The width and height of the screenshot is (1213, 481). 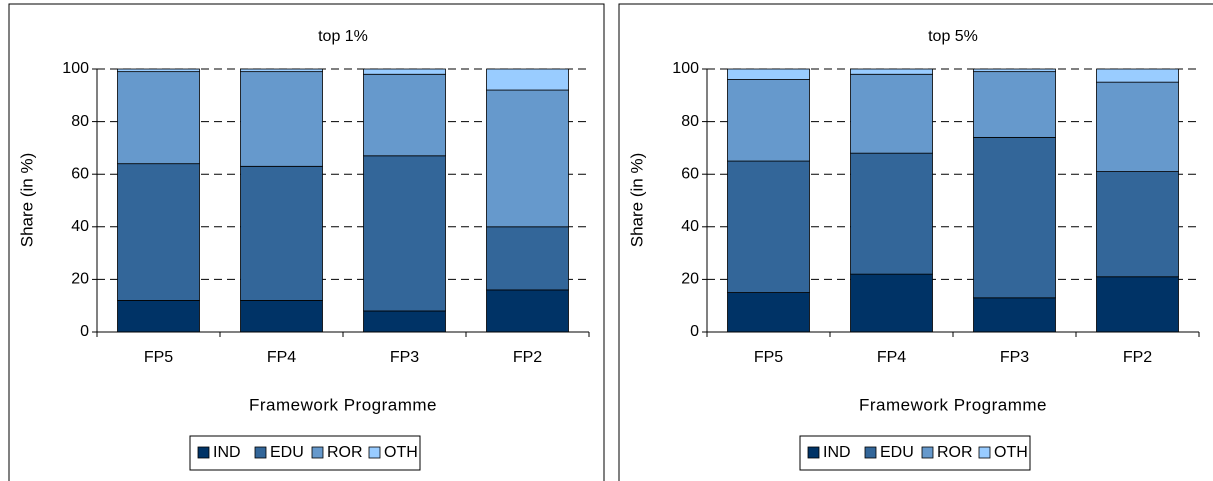 I want to click on chart-title: top 5%, so click(x=953, y=36).